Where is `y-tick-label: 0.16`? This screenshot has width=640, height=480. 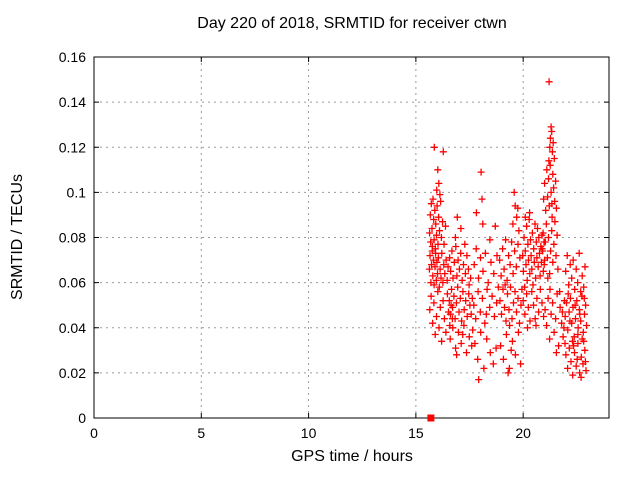
y-tick-label: 0.16 is located at coordinates (72, 57).